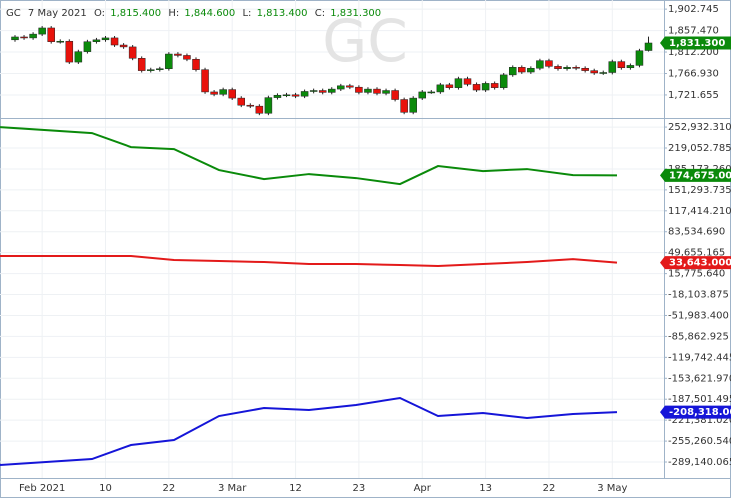 This screenshot has width=731, height=498. Describe the element at coordinates (364, 41) in the screenshot. I see `watermark: GC` at that location.